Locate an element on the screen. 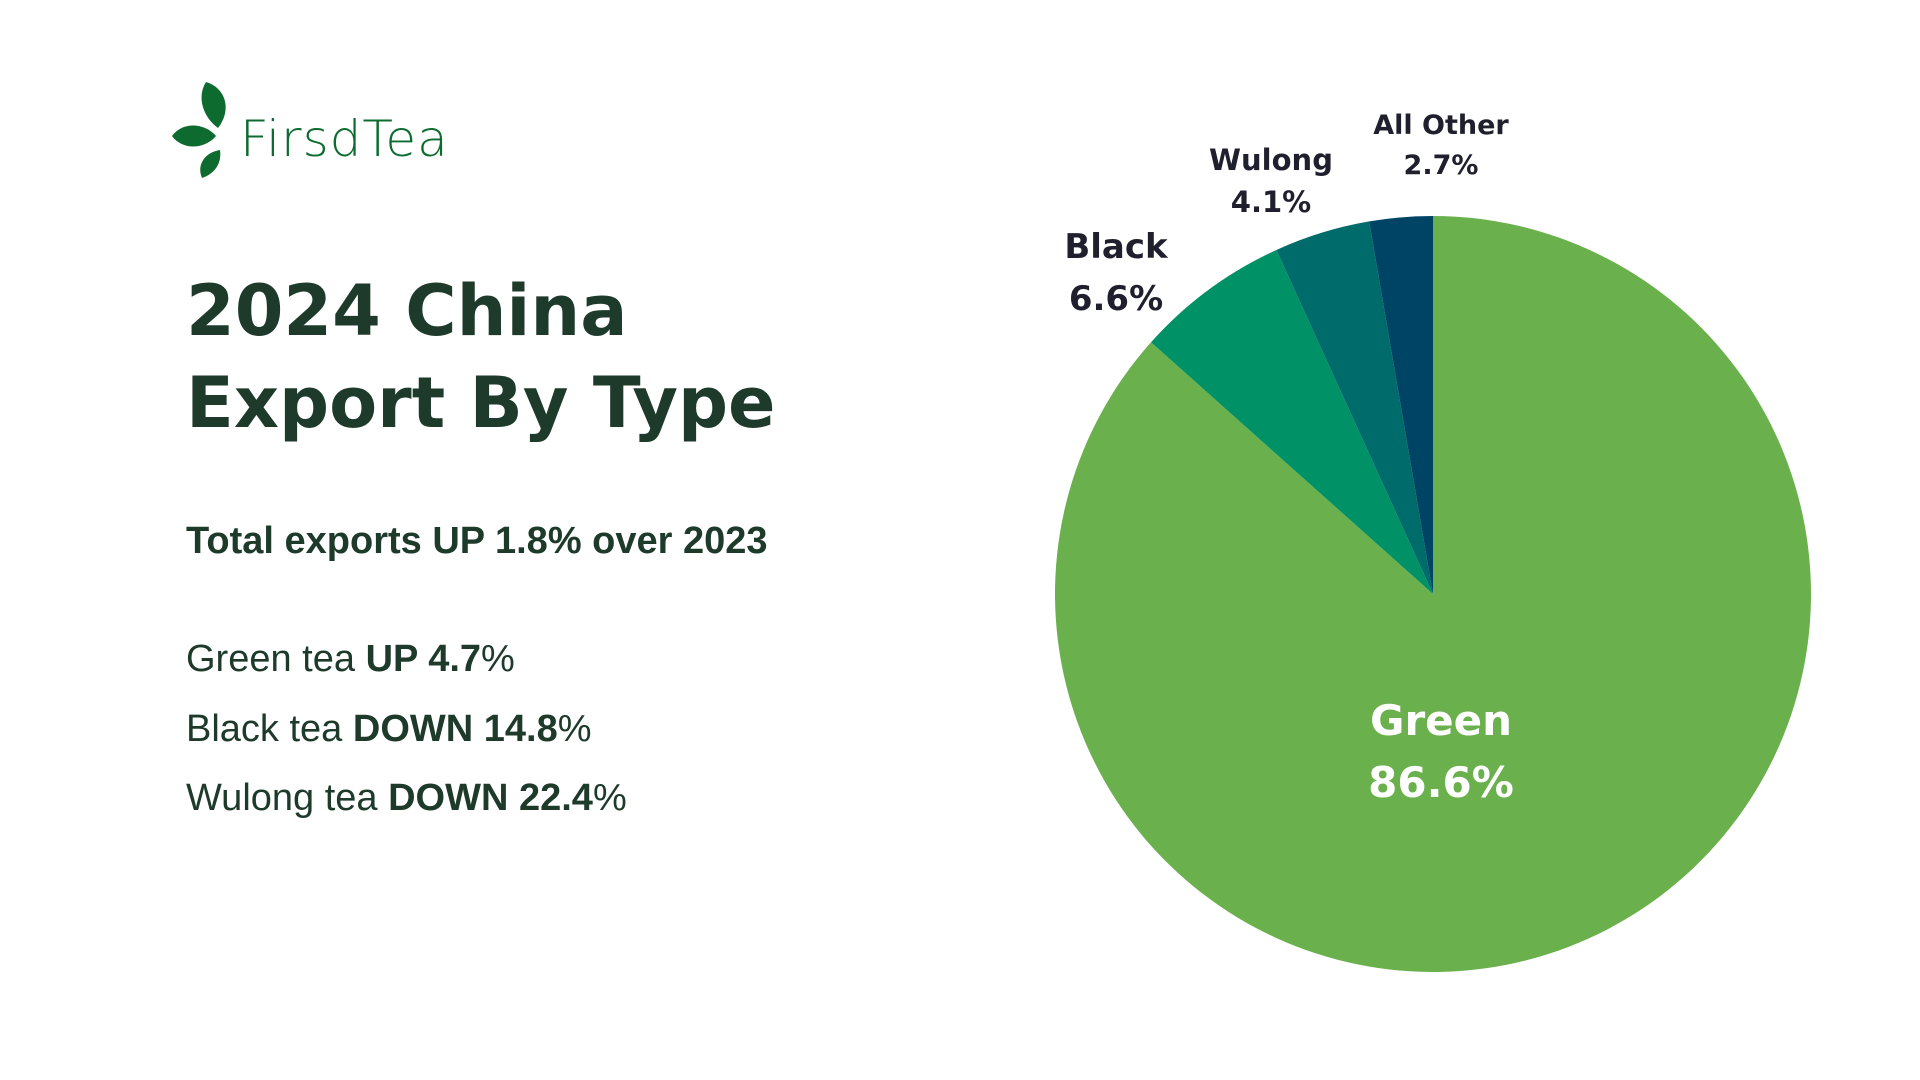 This screenshot has height=1080, width=1920. subtitle: Total exports UP 1.8% over 2023 is located at coordinates (477, 541).